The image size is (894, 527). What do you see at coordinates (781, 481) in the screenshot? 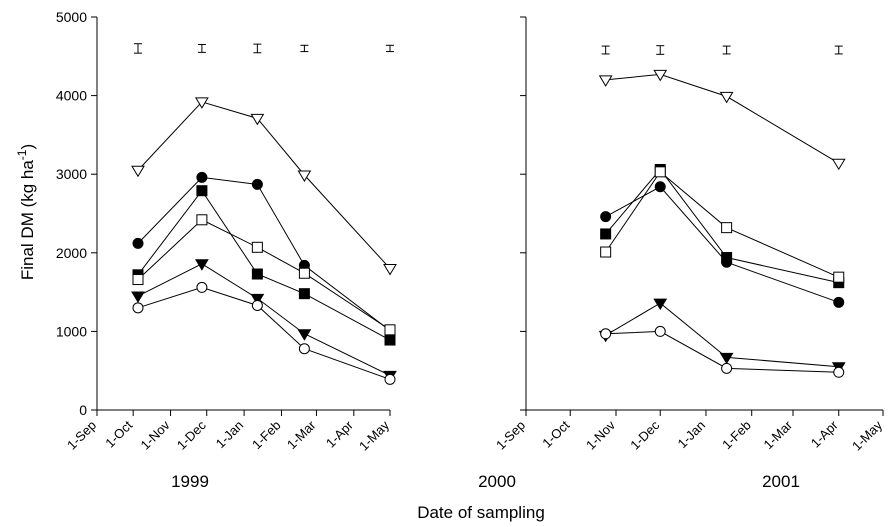
I see `year-label-2001: 2001` at bounding box center [781, 481].